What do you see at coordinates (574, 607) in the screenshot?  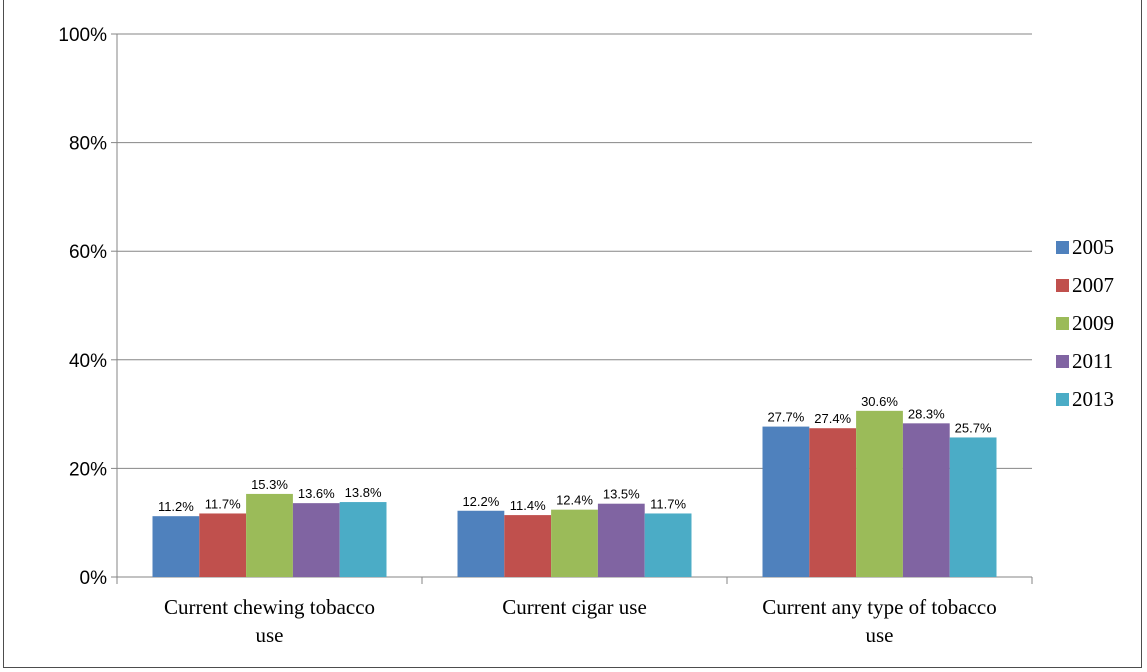 I see `x-category-label: Current cigar use` at bounding box center [574, 607].